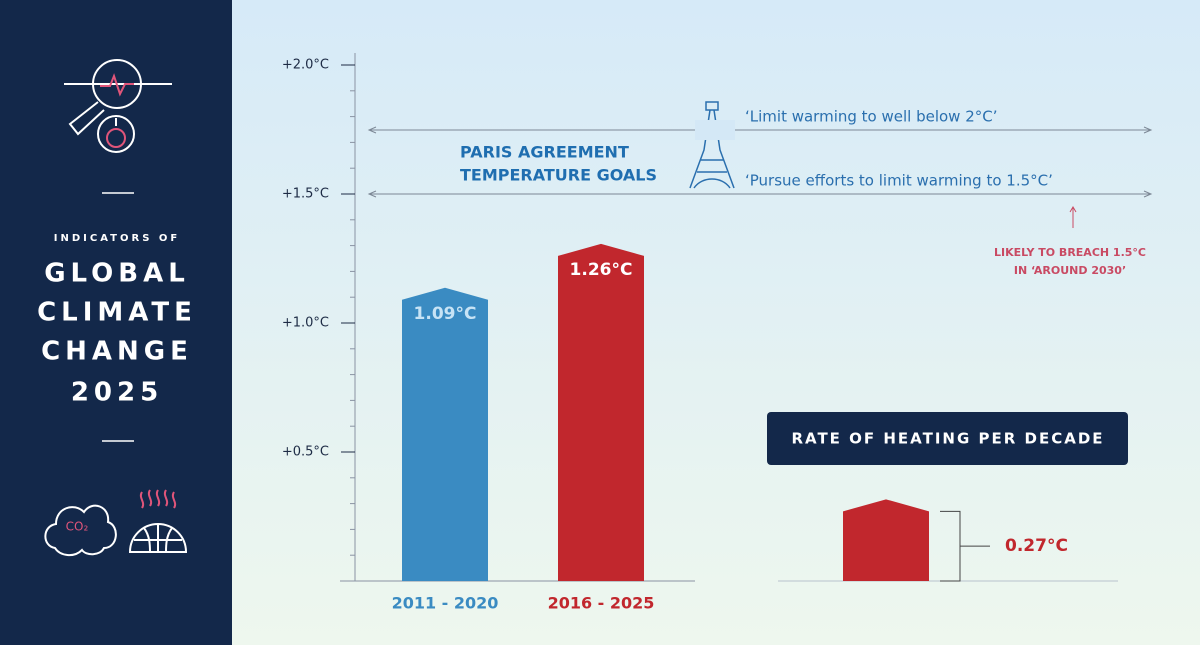 The image size is (1200, 645). I want to click on bracket, so click(965, 546).